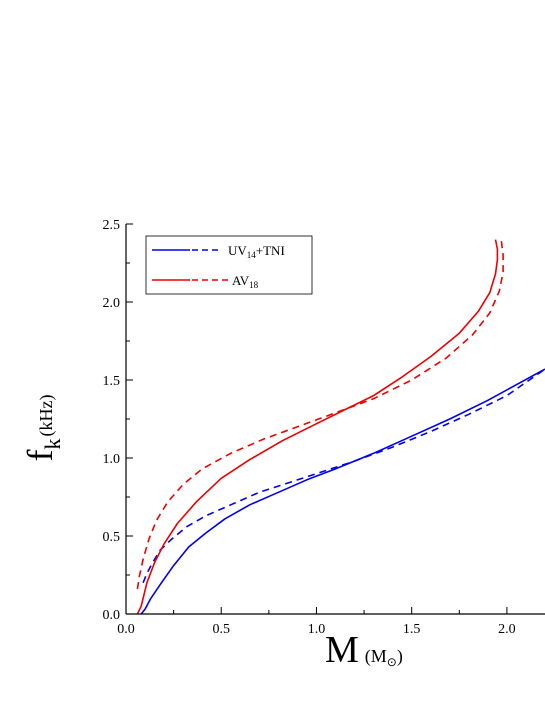  I want to click on x-axis-title-unit-symbol: ⊙, so click(392, 662).